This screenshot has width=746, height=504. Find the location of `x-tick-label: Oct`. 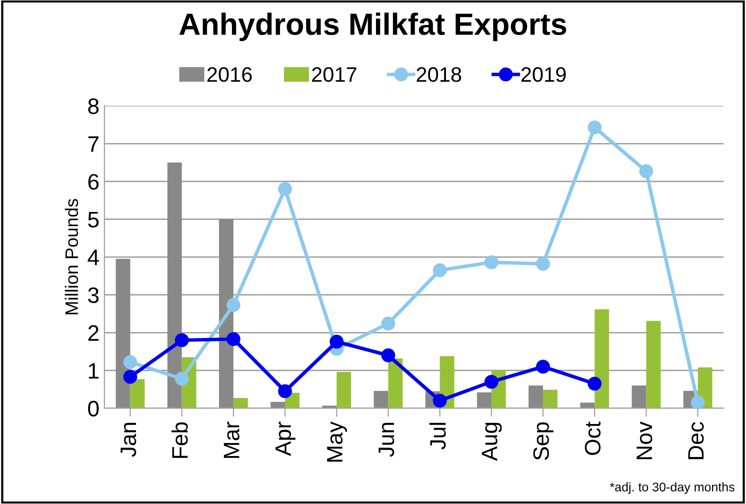

x-tick-label: Oct is located at coordinates (592, 438).